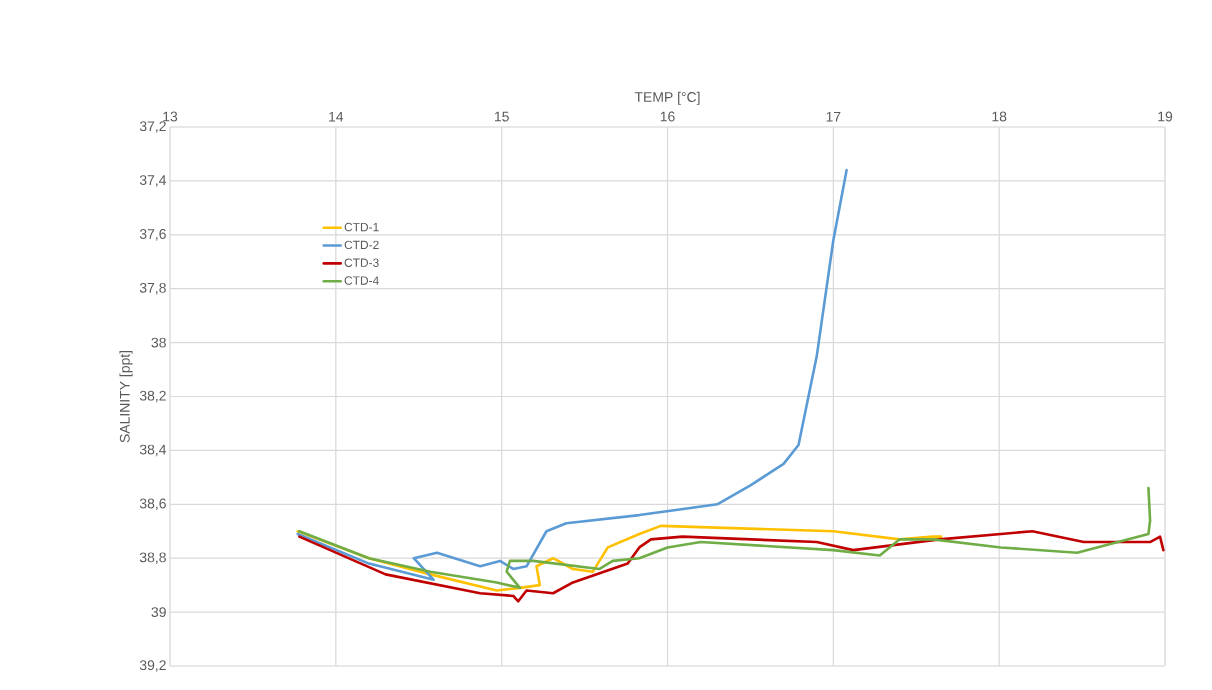 The image size is (1212, 690). I want to click on y-tick-label: 38, so click(158, 342).